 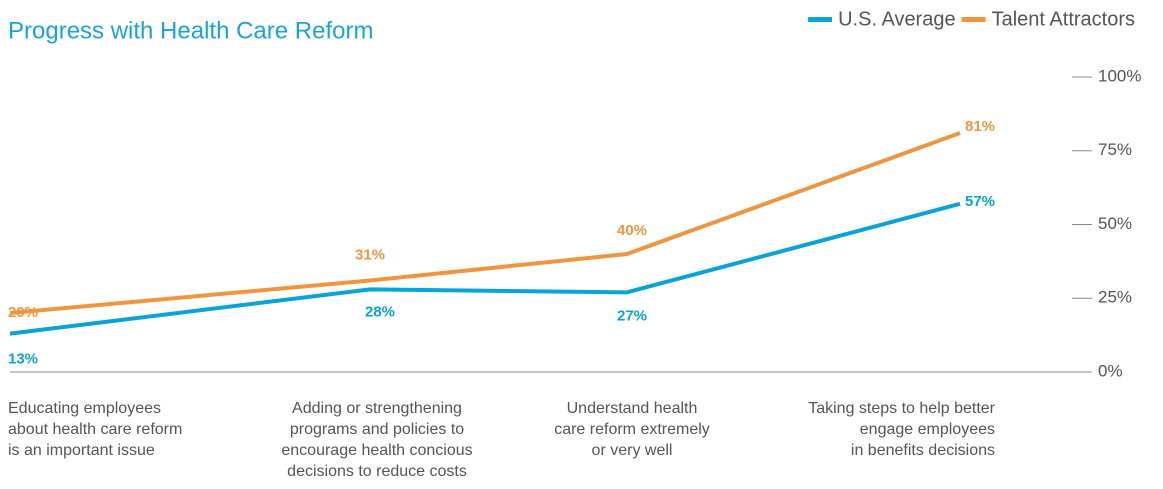 I want to click on data-label: 40%, so click(x=632, y=230).